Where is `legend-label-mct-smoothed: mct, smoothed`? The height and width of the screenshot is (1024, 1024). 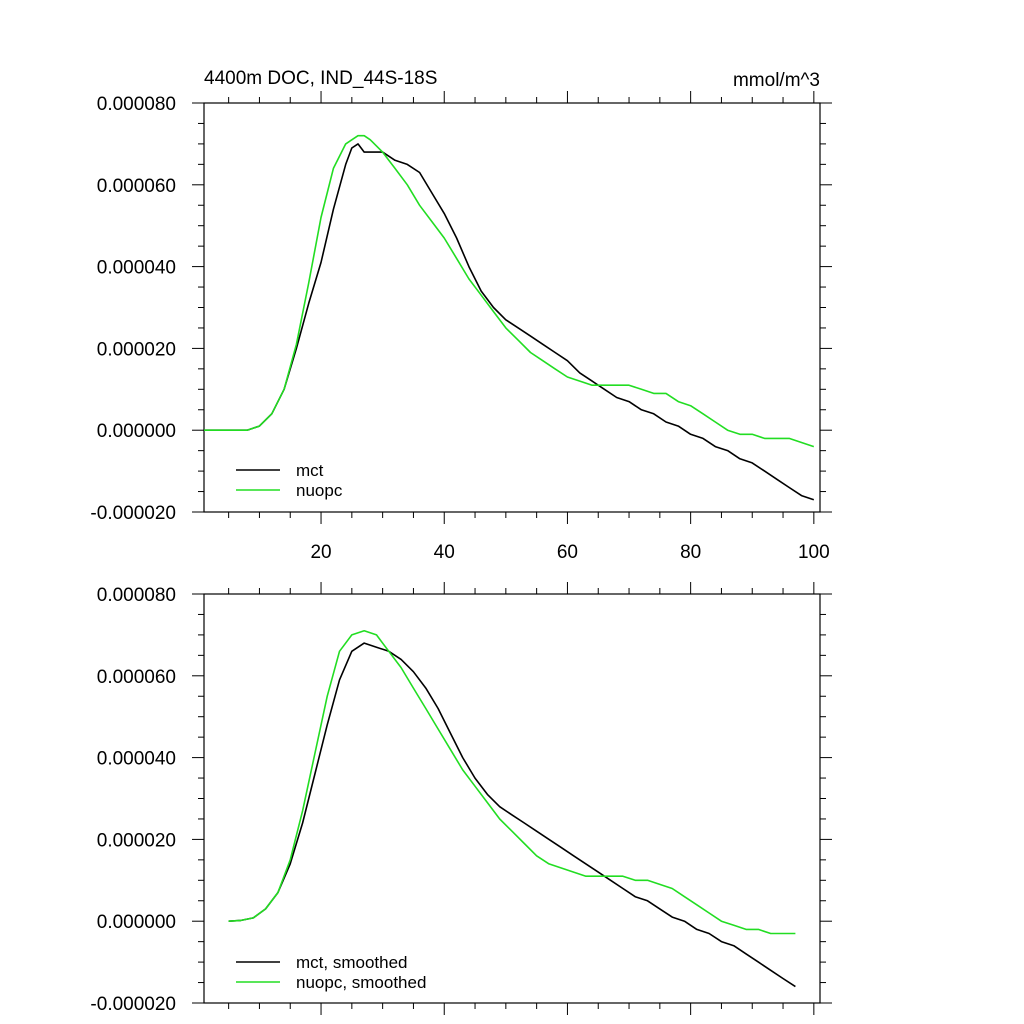
legend-label-mct-smoothed: mct, smoothed is located at coordinates (352, 962).